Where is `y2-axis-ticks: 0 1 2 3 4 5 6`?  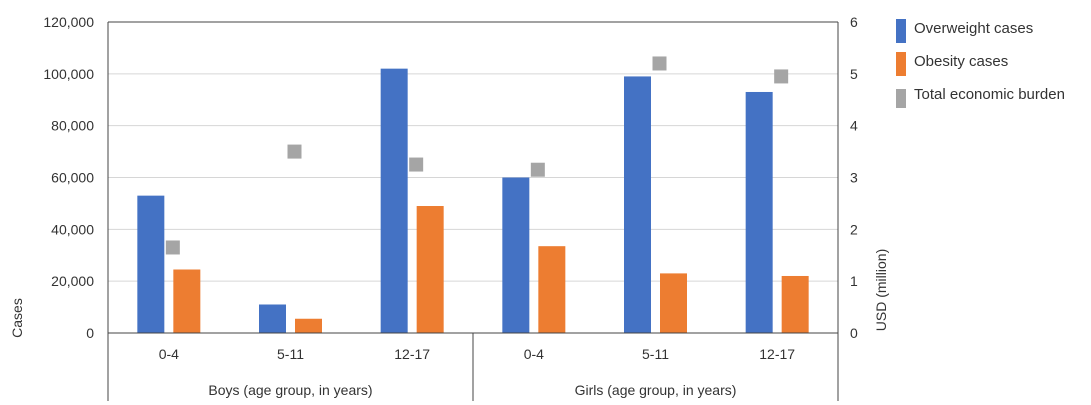 y2-axis-ticks: 0 1 2 3 4 5 6 is located at coordinates (854, 177).